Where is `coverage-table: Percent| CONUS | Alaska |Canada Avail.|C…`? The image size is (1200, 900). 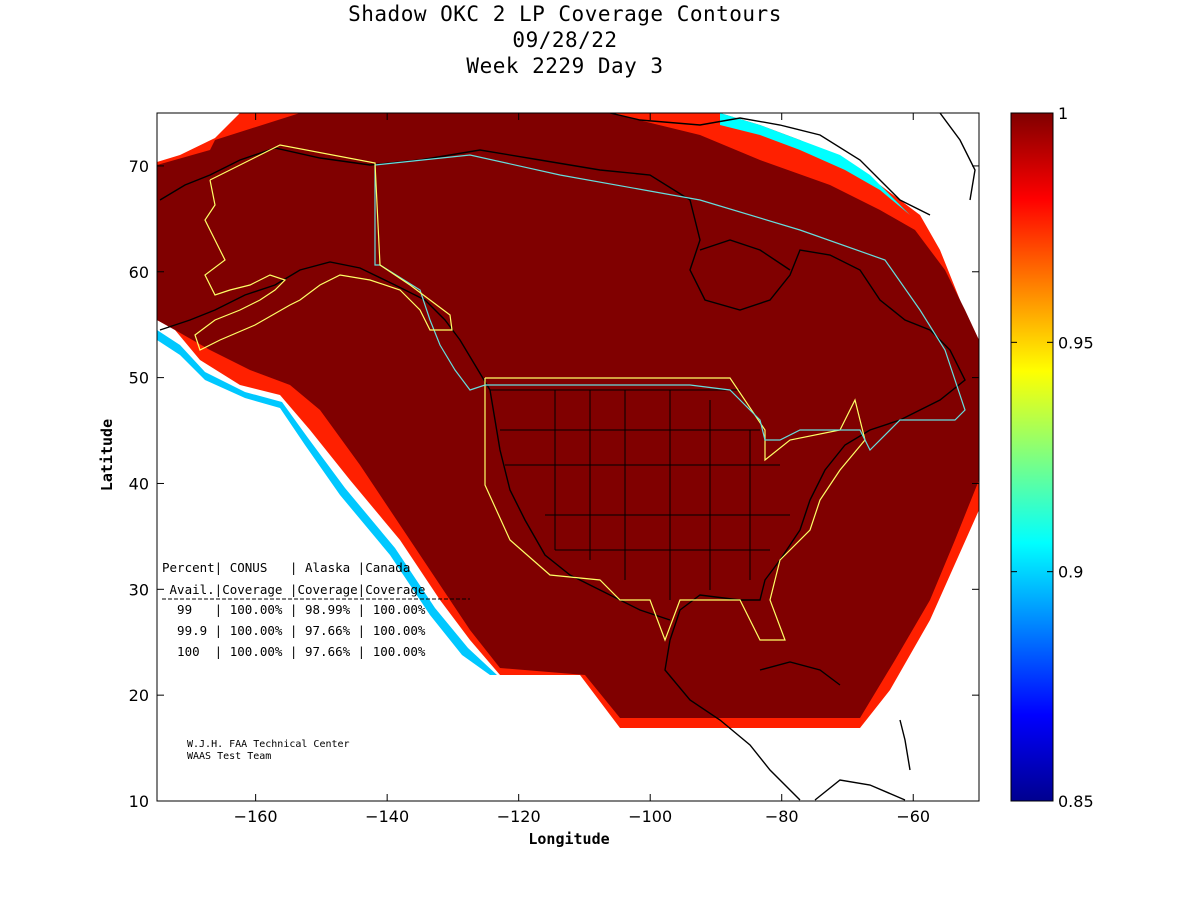
coverage-table: Percent| CONUS | Alaska |Canada Avail.|C… is located at coordinates (316, 609).